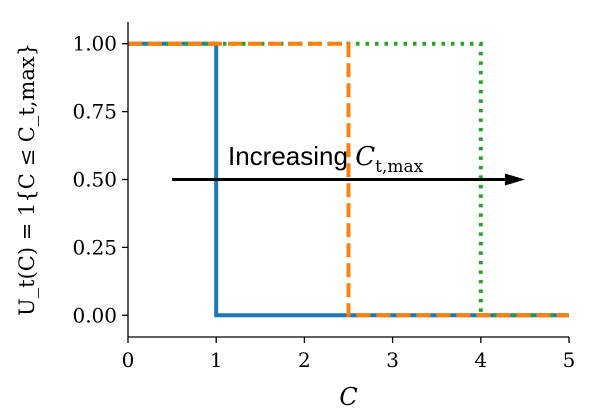 This screenshot has height=420, width=598. Describe the element at coordinates (480, 360) in the screenshot. I see `x-tick-label: 4` at that location.